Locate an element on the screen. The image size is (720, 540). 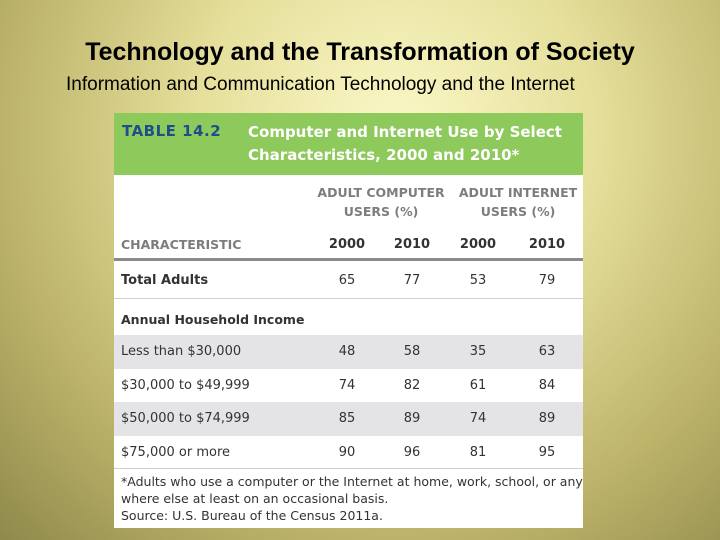
table-row: $75,000 or more 90 96 81 95 is located at coordinates (348, 452).